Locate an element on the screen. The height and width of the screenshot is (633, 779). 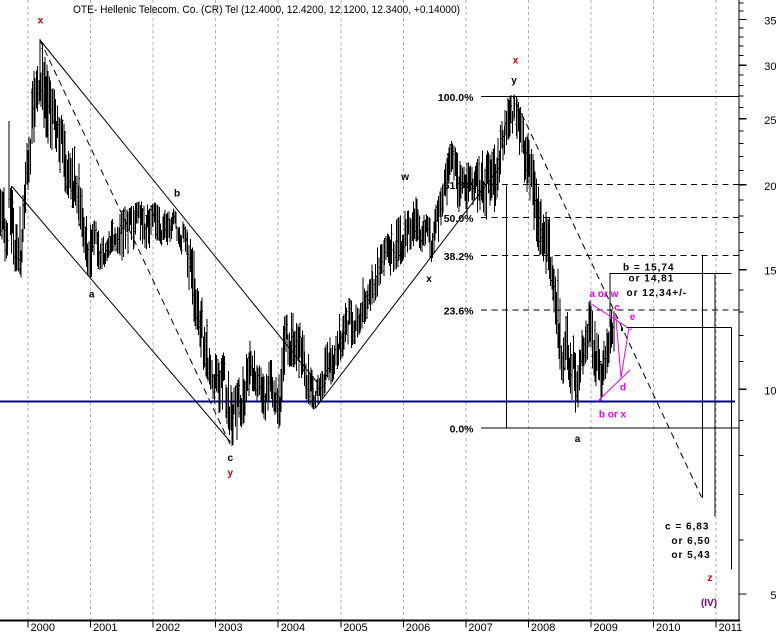
svg-text: 2001 is located at coordinates (105, 627).